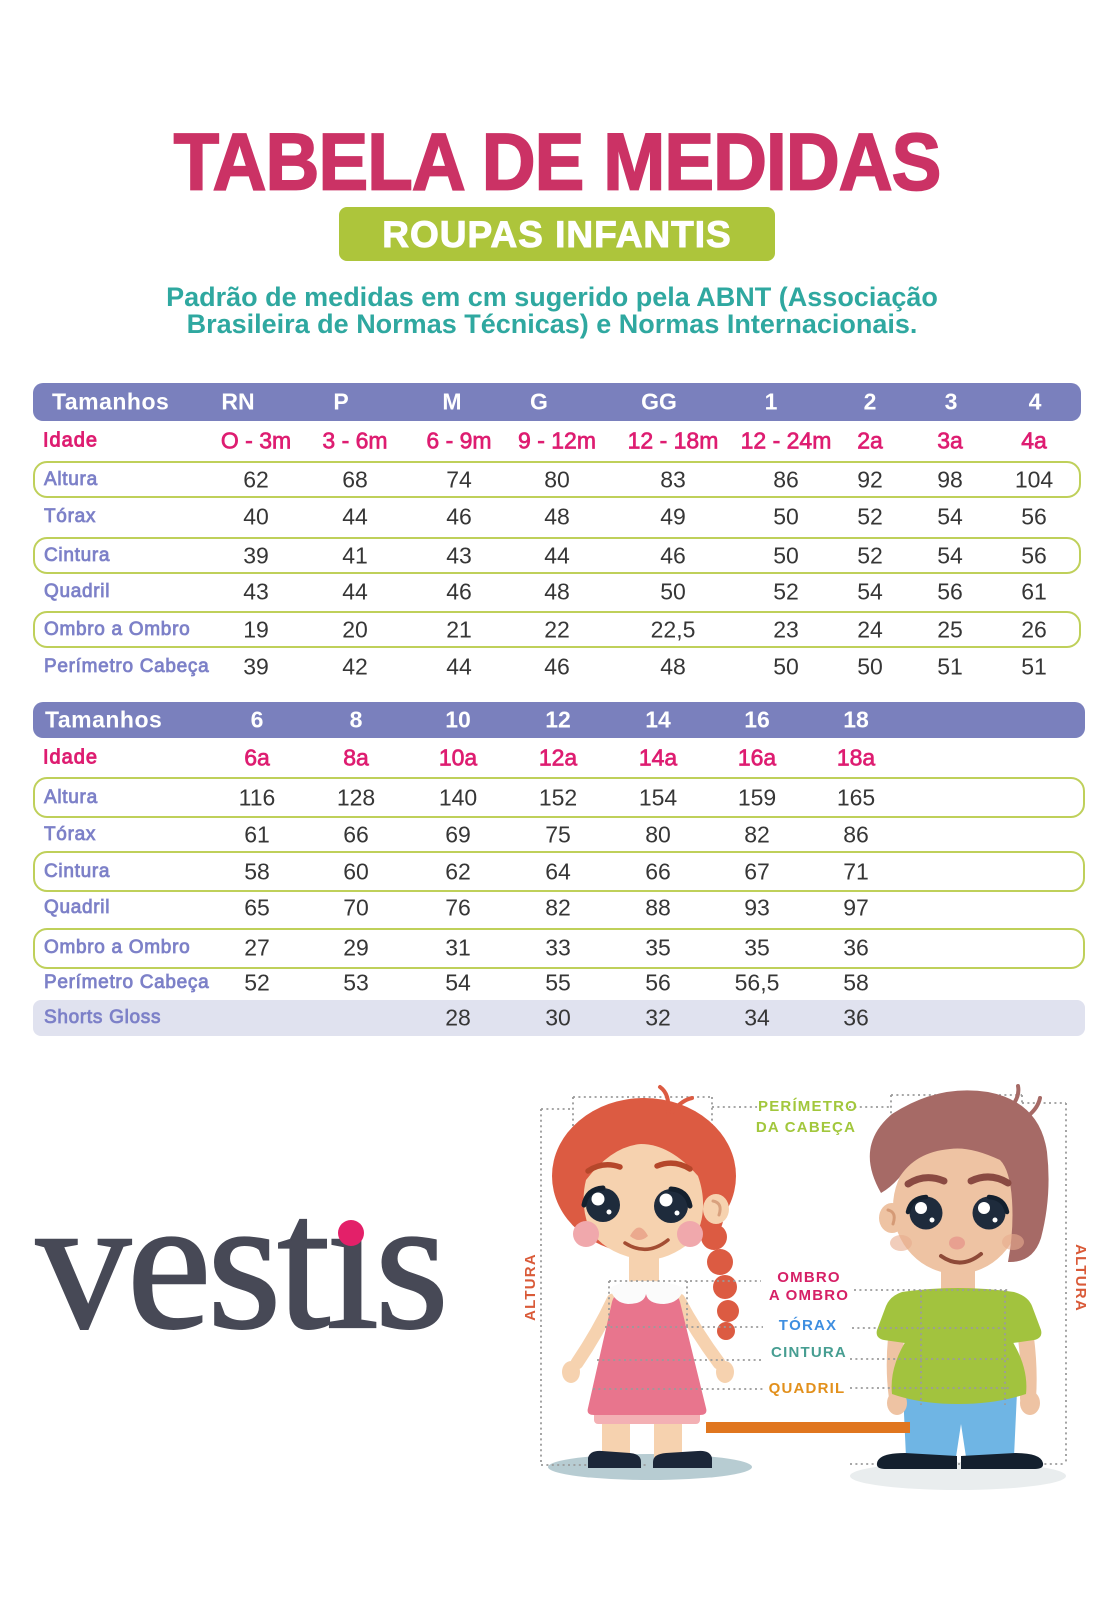 This screenshot has width=1104, height=1600. What do you see at coordinates (809, 1295) in the screenshot?
I see `svg-text: A OMBRO` at bounding box center [809, 1295].